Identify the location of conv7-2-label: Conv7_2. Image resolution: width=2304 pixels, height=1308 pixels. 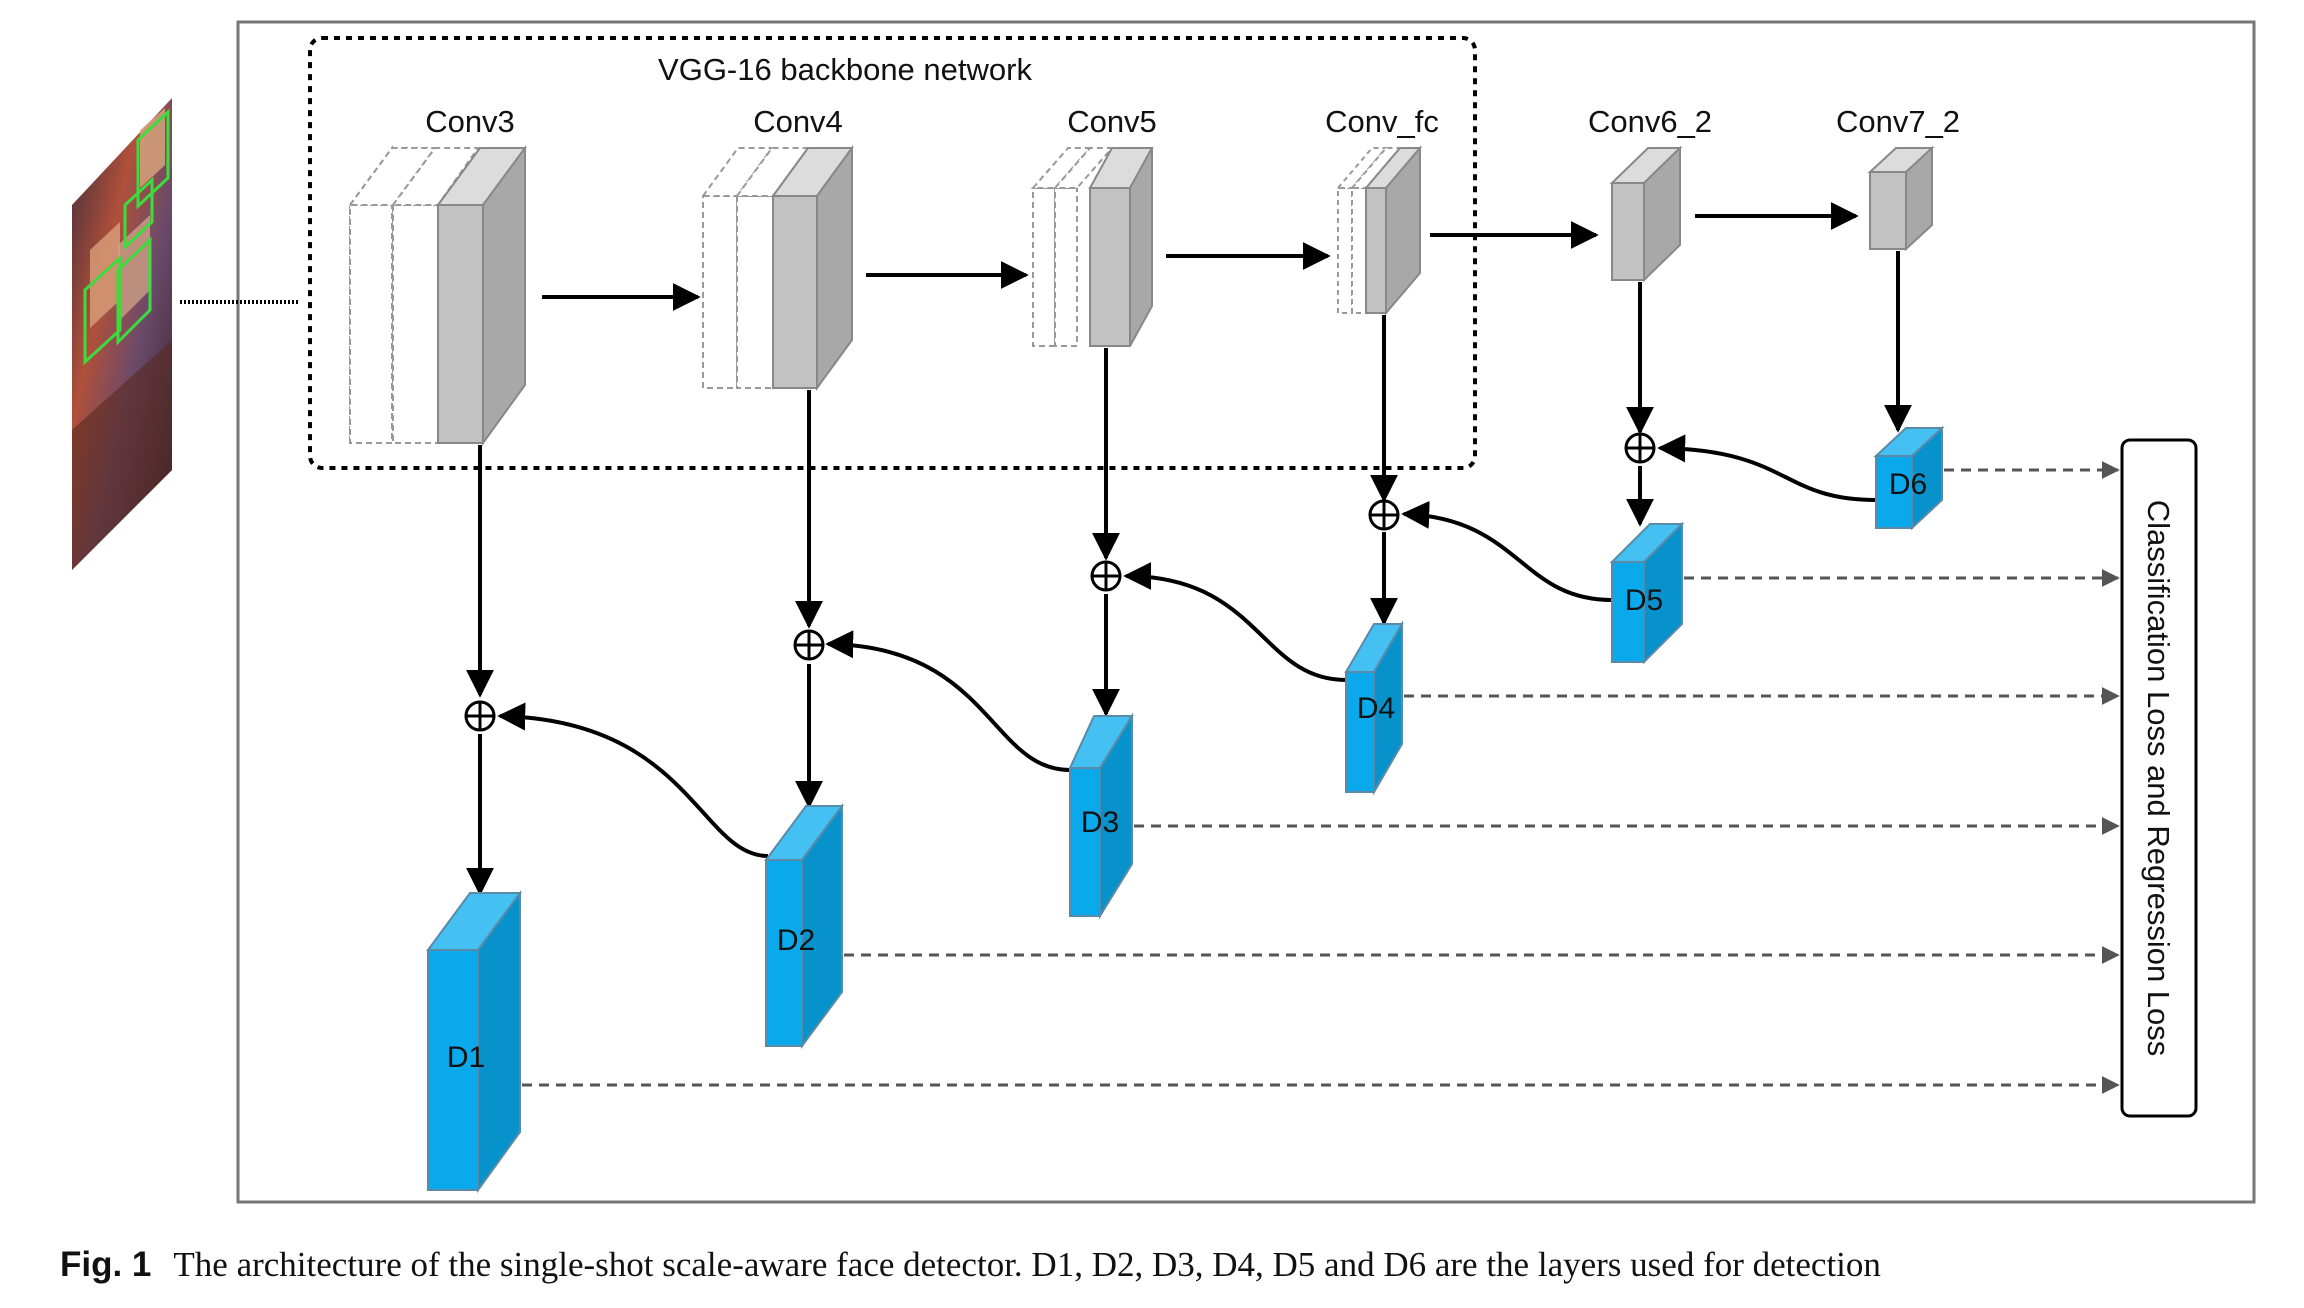
(1898, 121).